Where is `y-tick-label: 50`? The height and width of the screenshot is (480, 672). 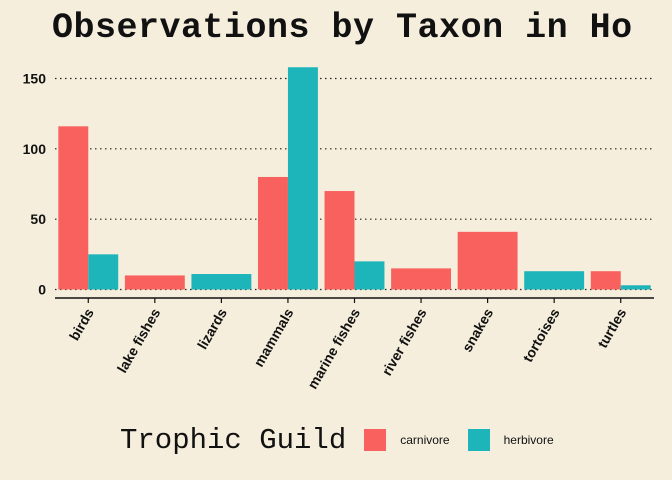 y-tick-label: 50 is located at coordinates (38, 219).